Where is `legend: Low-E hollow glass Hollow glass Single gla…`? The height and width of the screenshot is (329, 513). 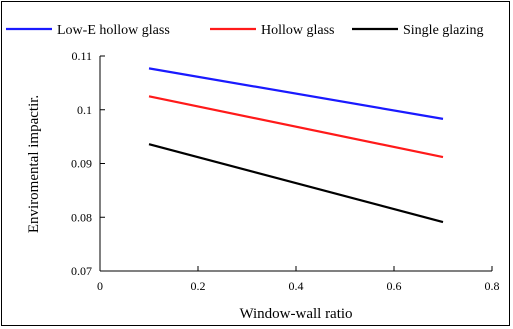
legend: Low-E hollow glass Hollow glass Single gla… is located at coordinates (245, 30).